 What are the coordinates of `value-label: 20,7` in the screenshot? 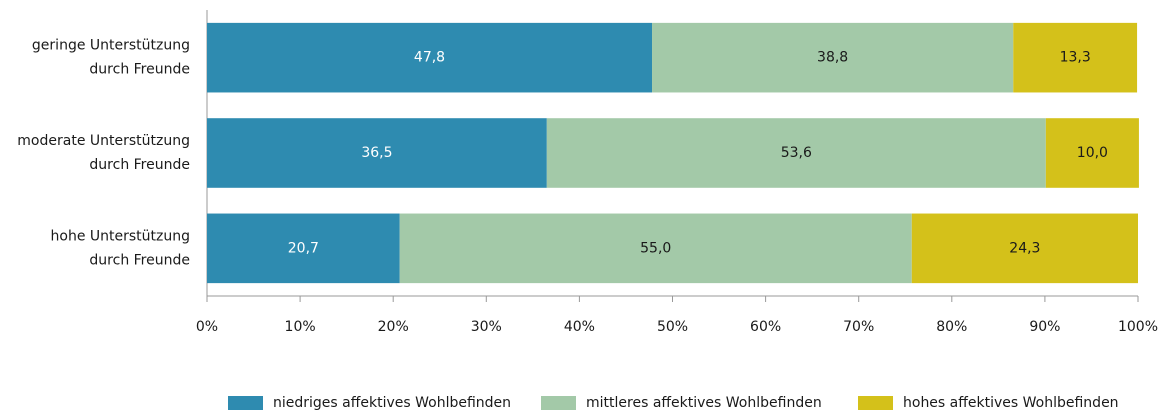 It's located at (303, 248).